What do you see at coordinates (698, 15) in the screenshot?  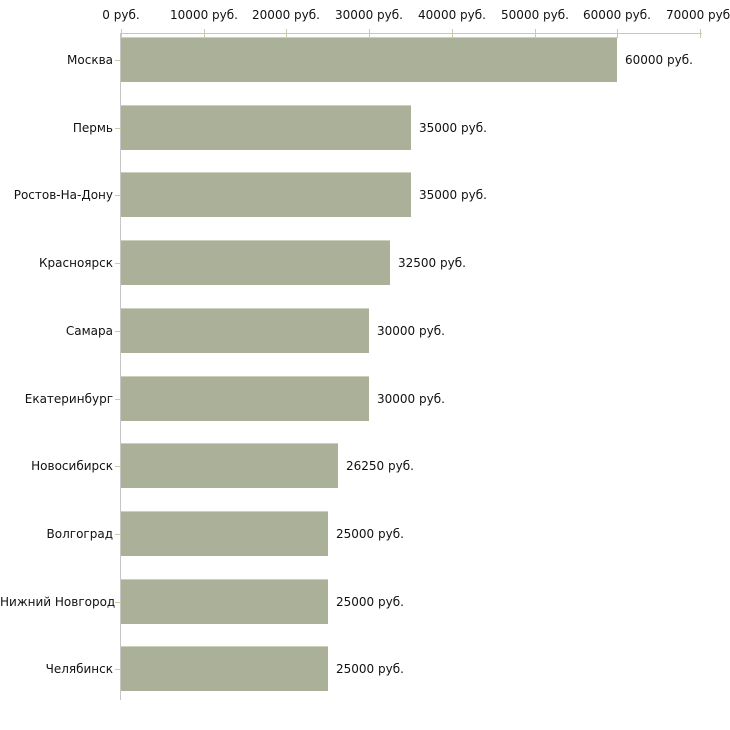 I see `x-axis-tick-label: 70000 руб.` at bounding box center [698, 15].